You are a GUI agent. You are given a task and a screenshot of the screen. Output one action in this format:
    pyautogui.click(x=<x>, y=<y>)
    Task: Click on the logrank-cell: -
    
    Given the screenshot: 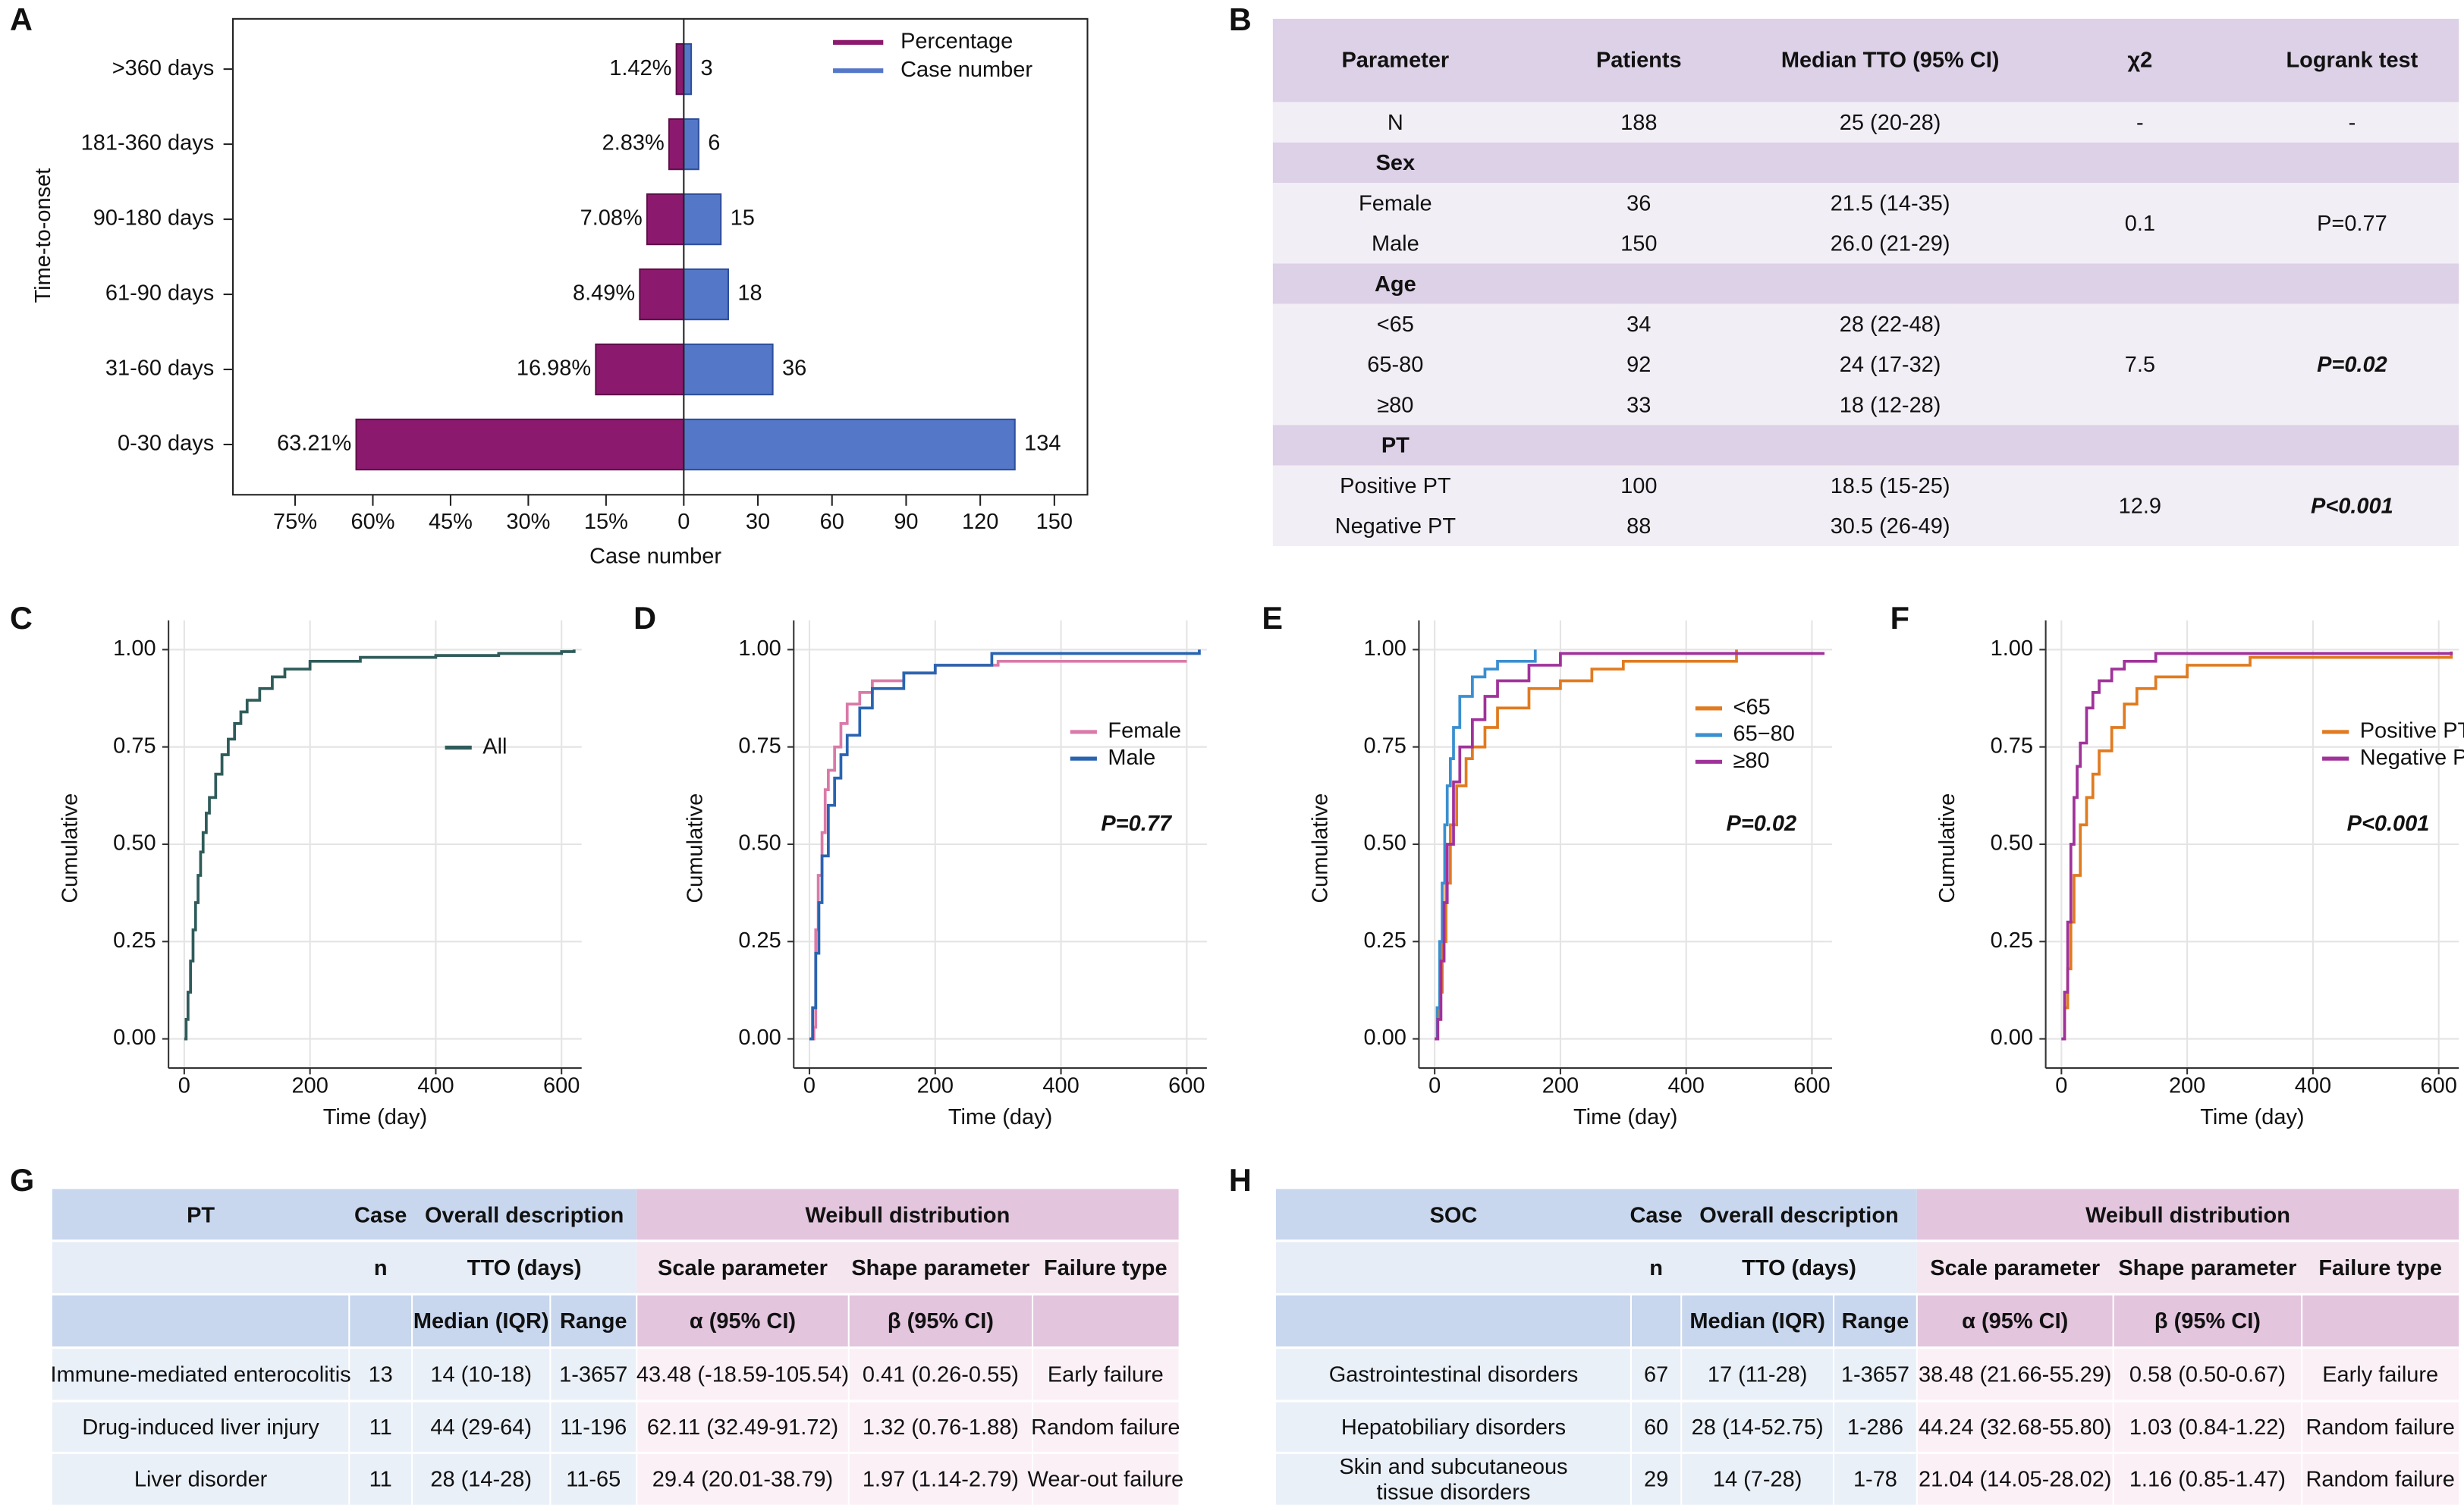 What is the action you would take?
    pyautogui.click(x=2352, y=123)
    